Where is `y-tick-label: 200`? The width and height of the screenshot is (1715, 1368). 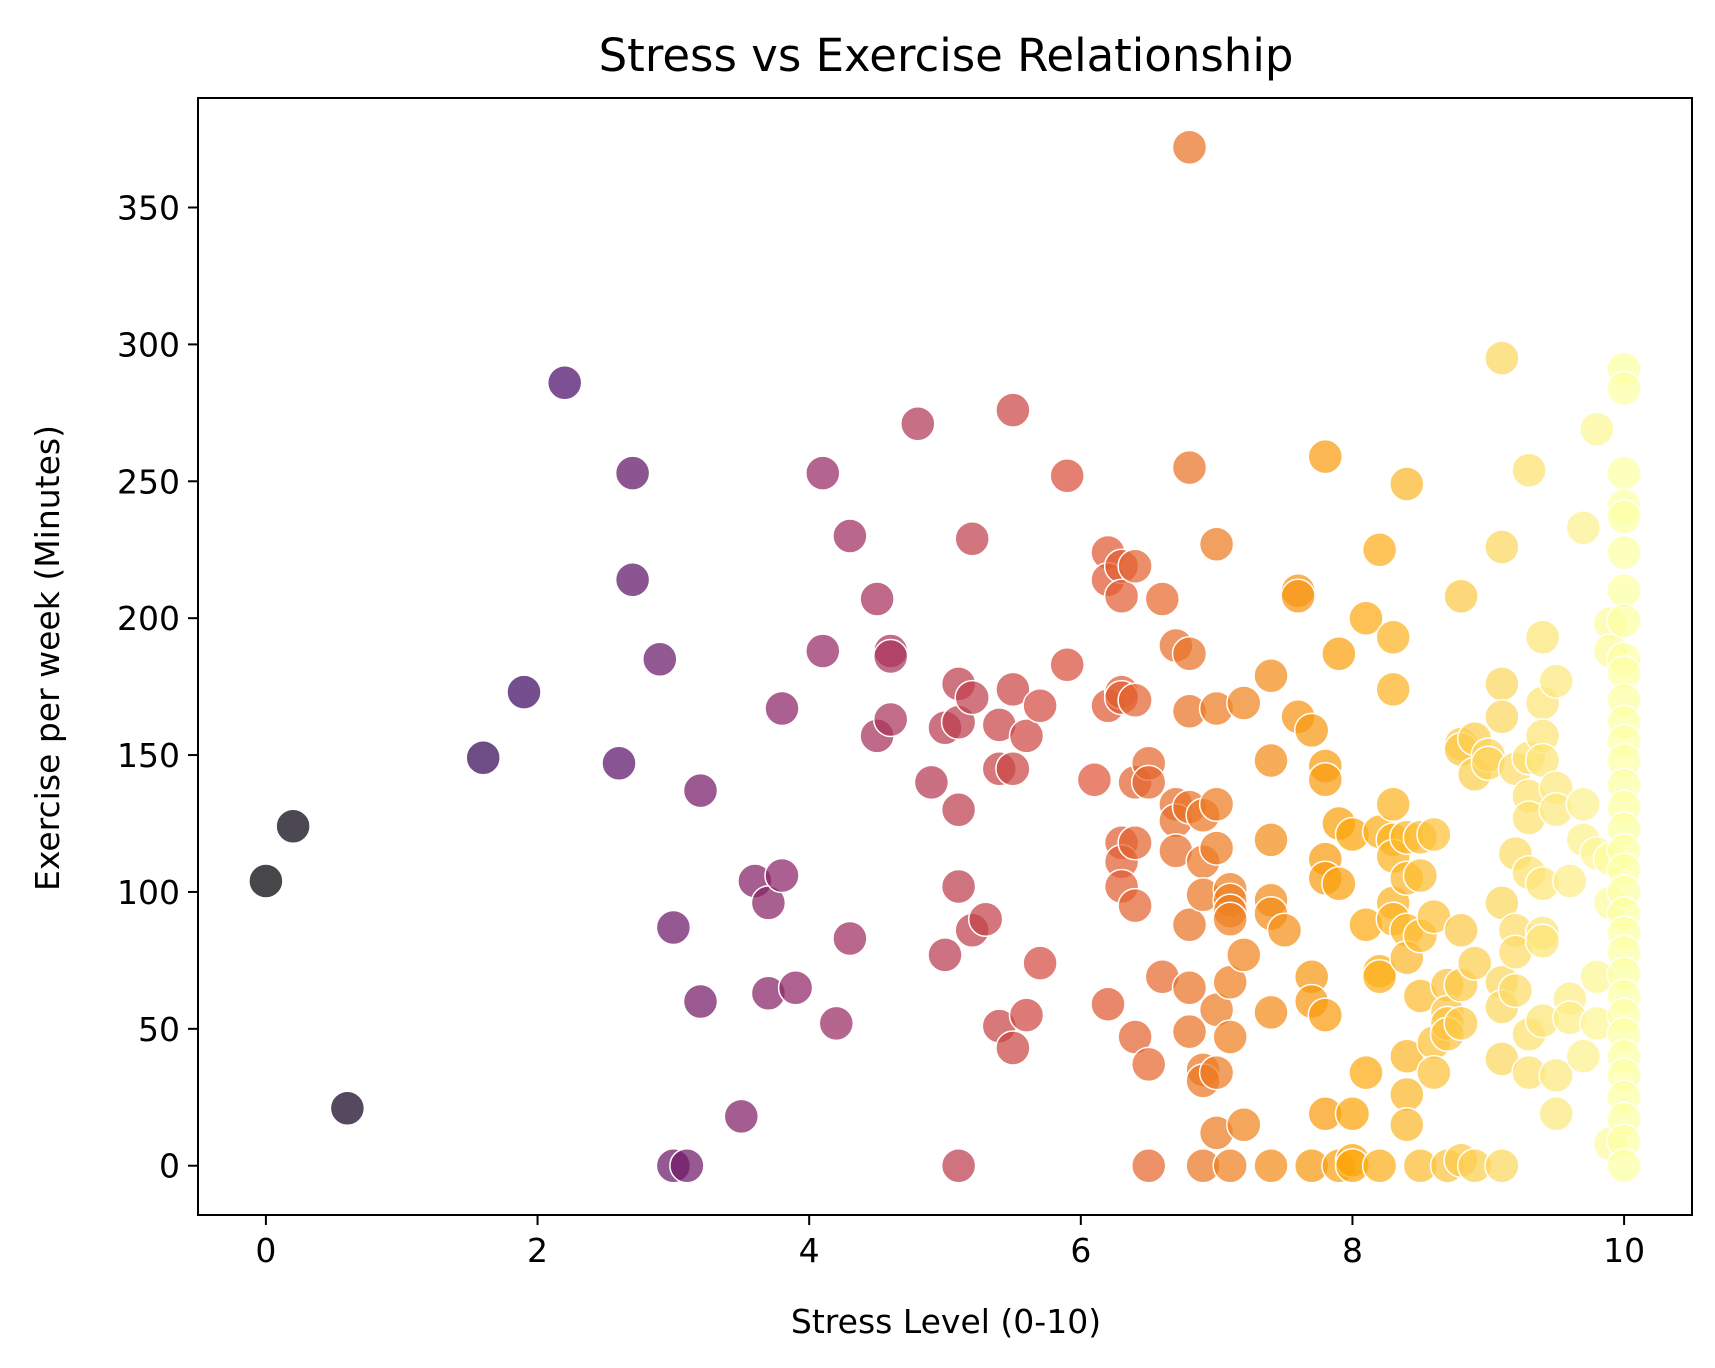 y-tick-label: 200 is located at coordinates (148, 618).